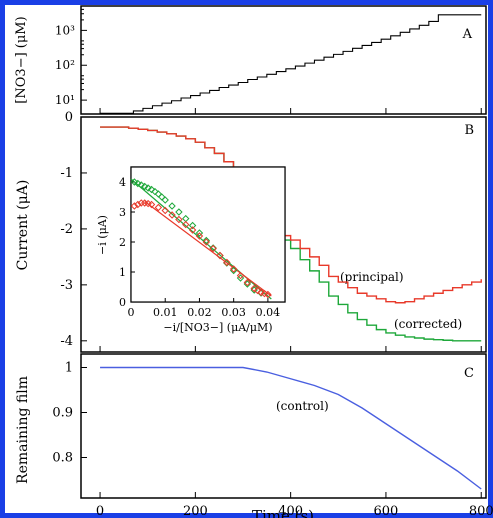 This screenshot has width=493, height=518. Describe the element at coordinates (469, 130) in the screenshot. I see `panel-b-label: B` at that location.